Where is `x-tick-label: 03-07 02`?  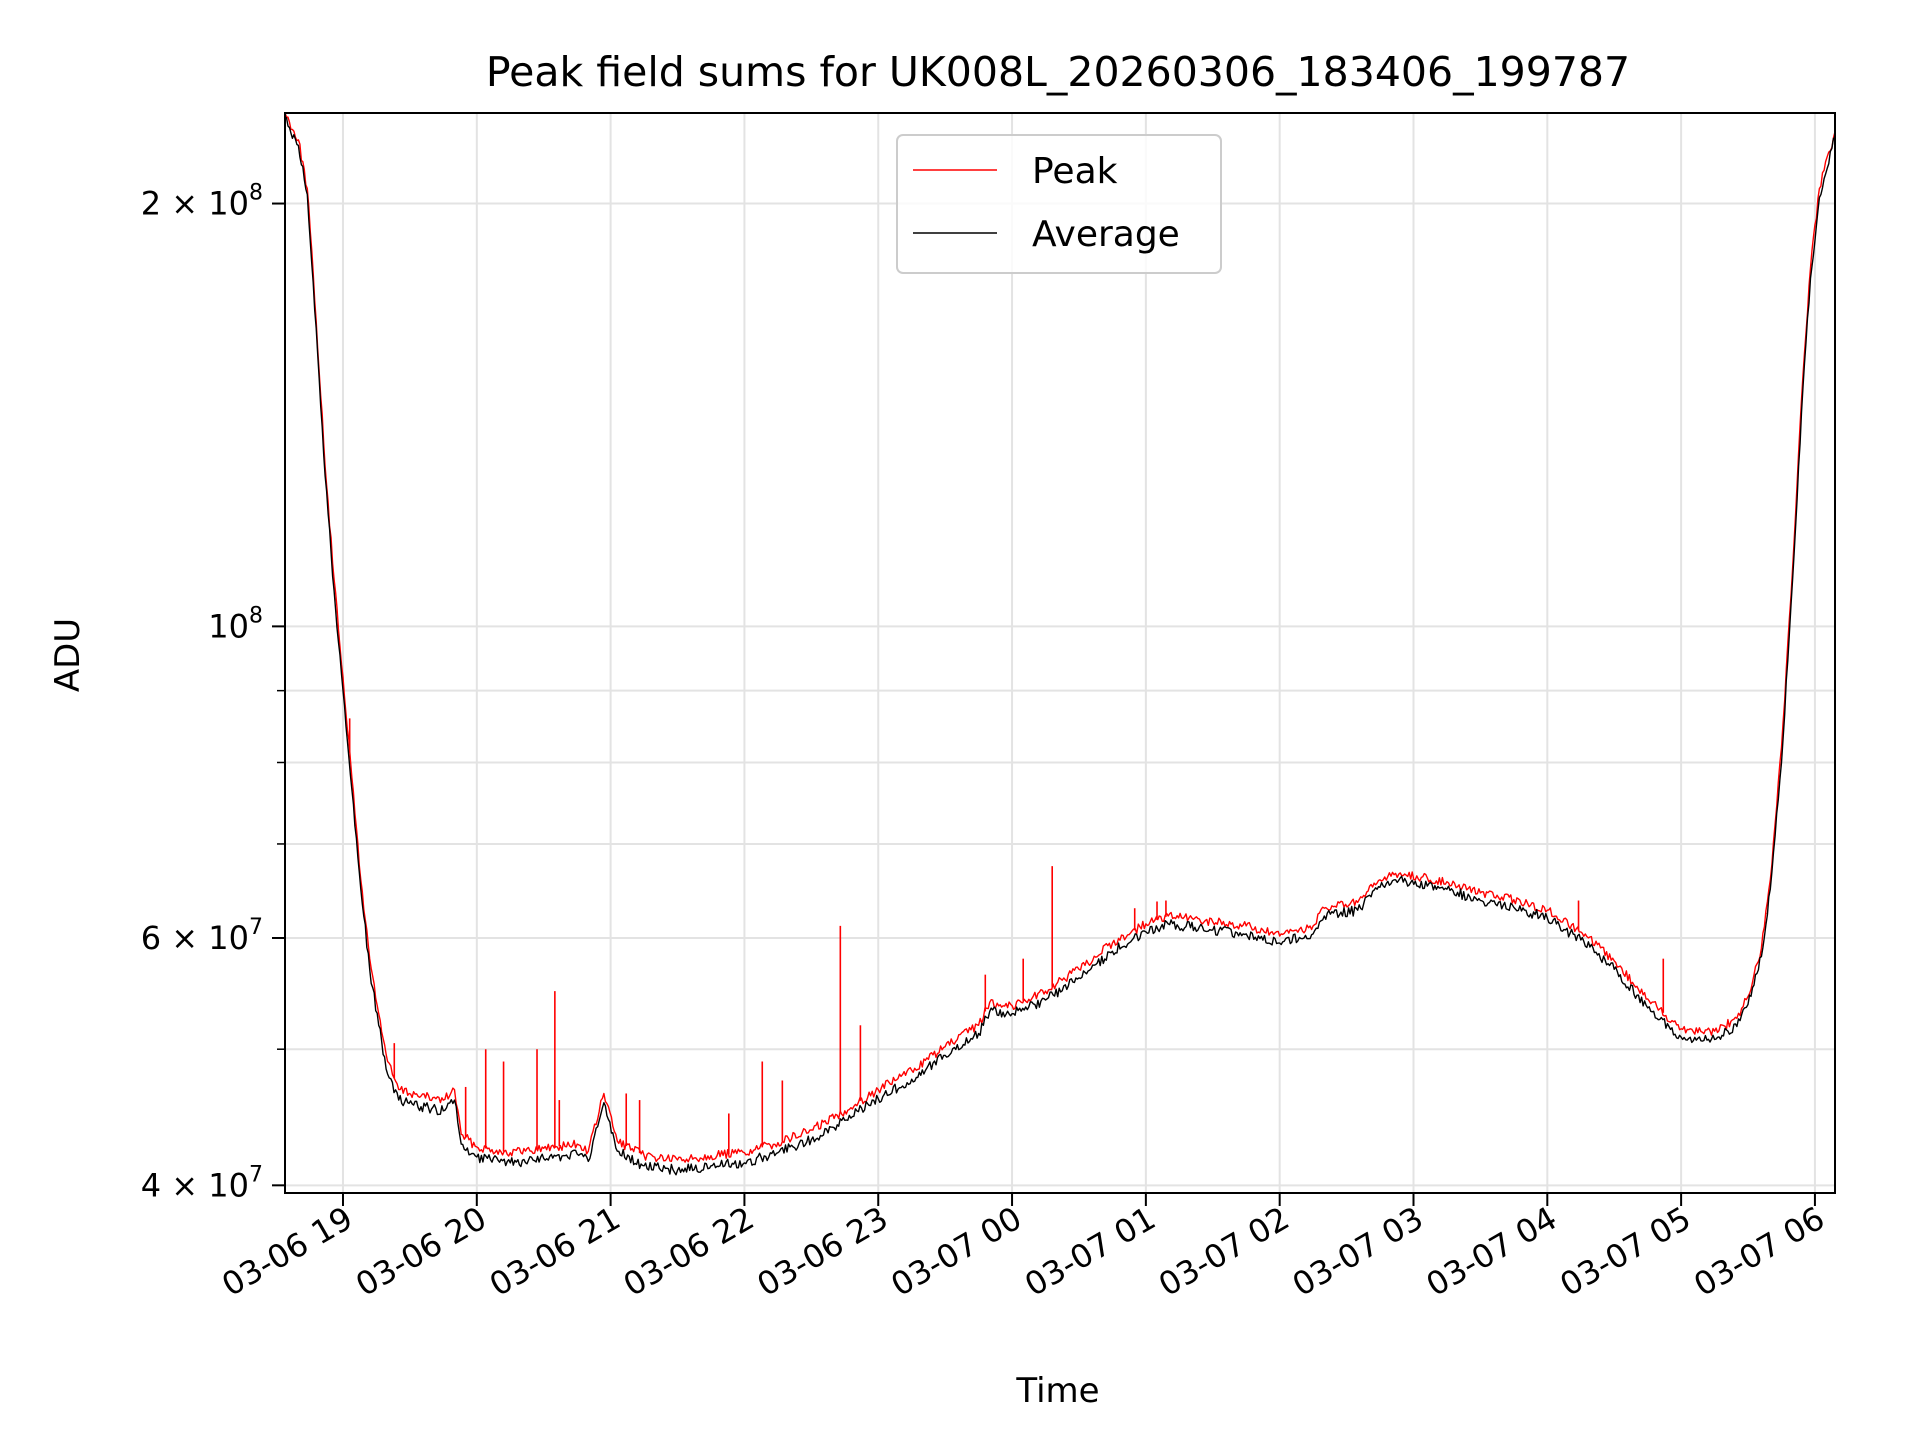 x-tick-label: 03-07 02 is located at coordinates (1224, 1251).